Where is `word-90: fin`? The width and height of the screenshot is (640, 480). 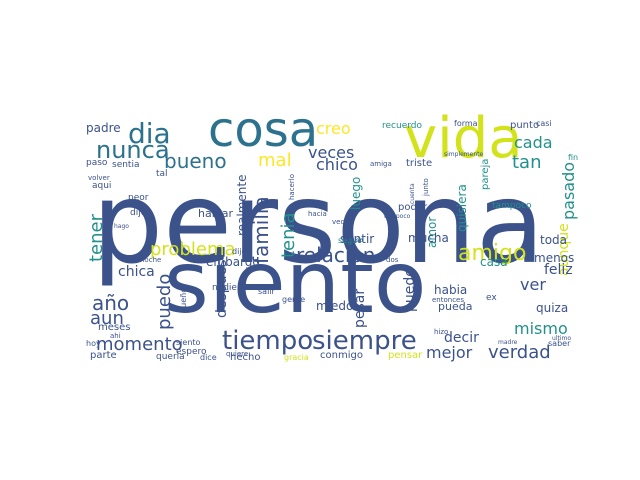 word-90: fin is located at coordinates (573, 157).